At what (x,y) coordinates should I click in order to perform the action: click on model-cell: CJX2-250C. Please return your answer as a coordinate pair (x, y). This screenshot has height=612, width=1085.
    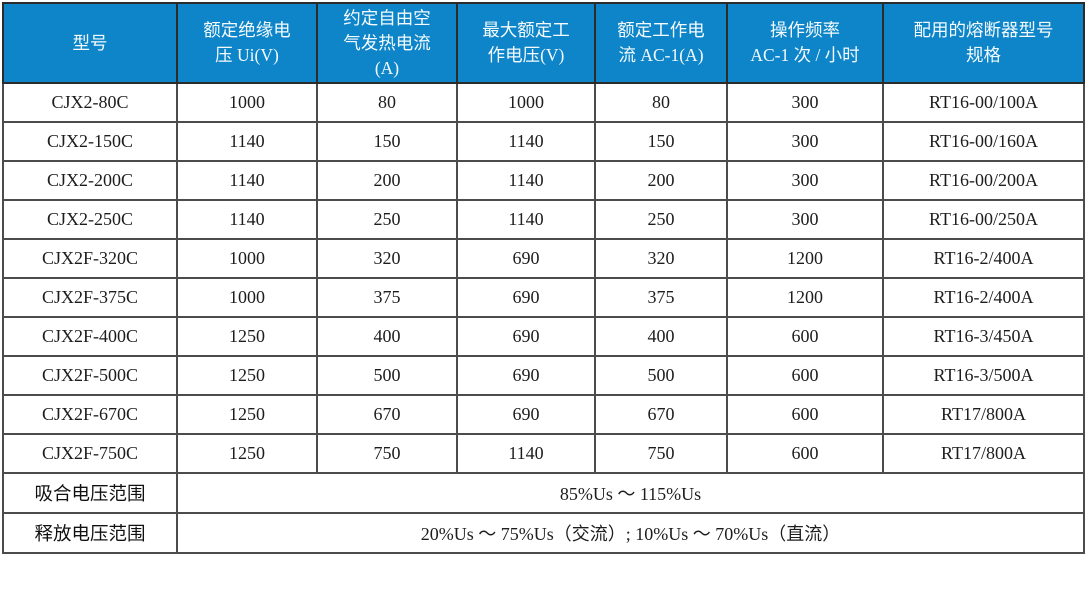
    Looking at the image, I should click on (90, 219).